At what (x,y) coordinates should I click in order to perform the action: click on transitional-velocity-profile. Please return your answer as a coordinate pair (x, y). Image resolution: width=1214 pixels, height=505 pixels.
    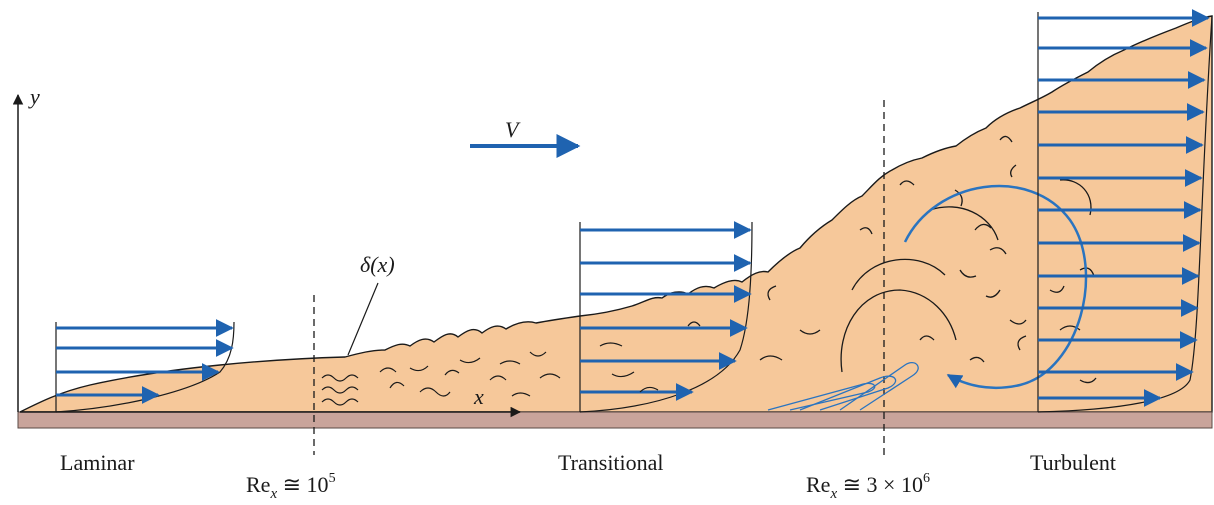
    Looking at the image, I should click on (666, 317).